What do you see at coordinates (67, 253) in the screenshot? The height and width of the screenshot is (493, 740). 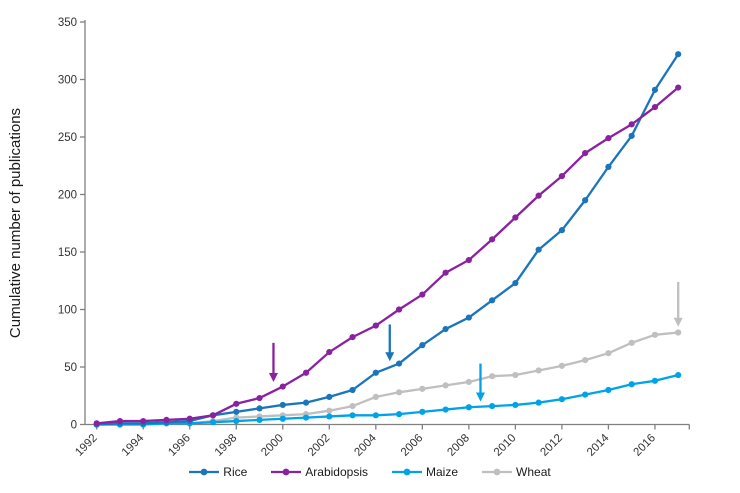 I see `svg-text: 150` at bounding box center [67, 253].